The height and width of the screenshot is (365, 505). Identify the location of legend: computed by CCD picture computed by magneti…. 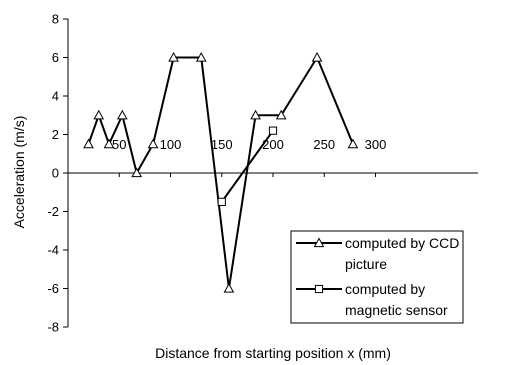
(377, 277).